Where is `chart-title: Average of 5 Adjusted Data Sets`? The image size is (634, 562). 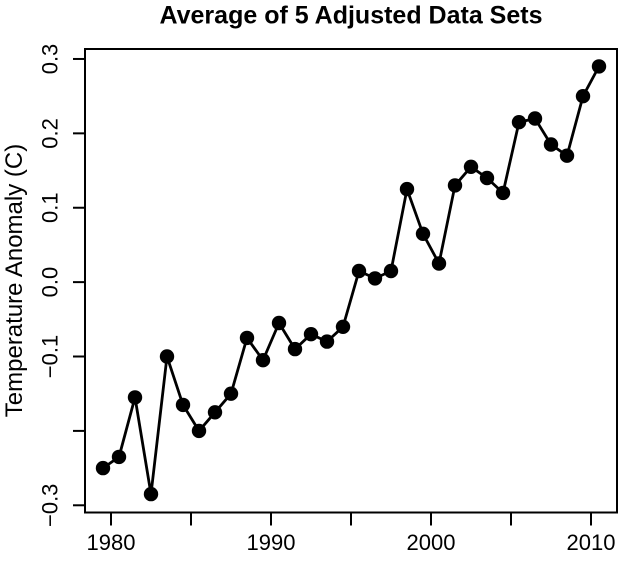 chart-title: Average of 5 Adjusted Data Sets is located at coordinates (351, 16).